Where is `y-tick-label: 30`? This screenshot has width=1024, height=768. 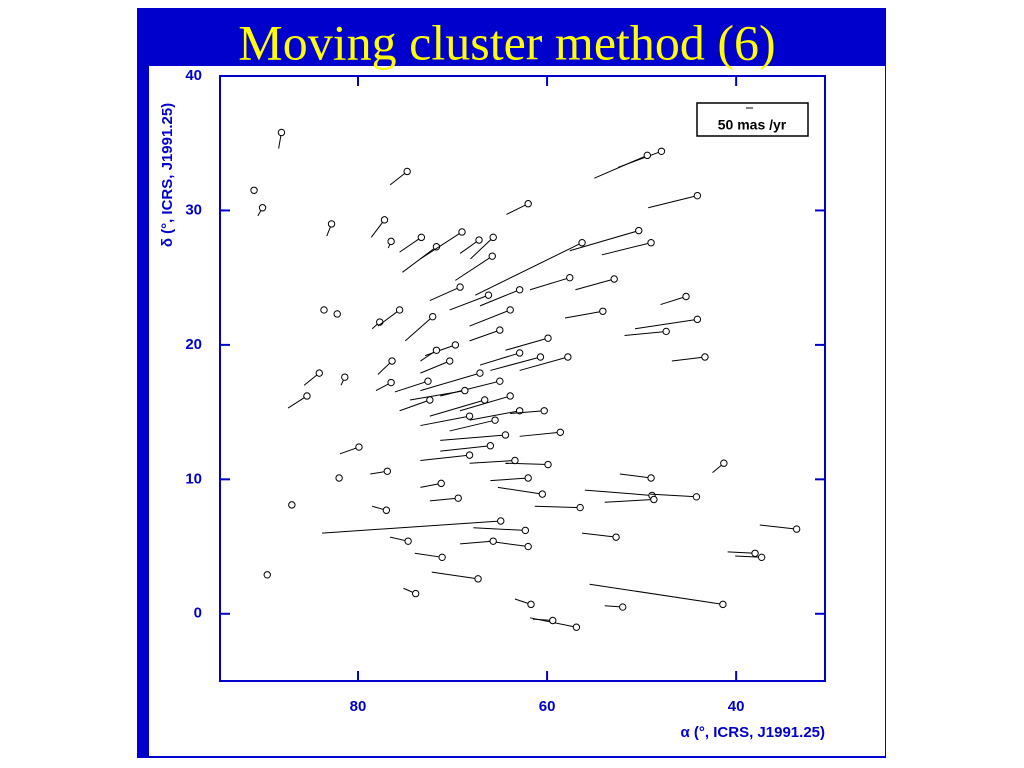
y-tick-label: 30 is located at coordinates (193, 209).